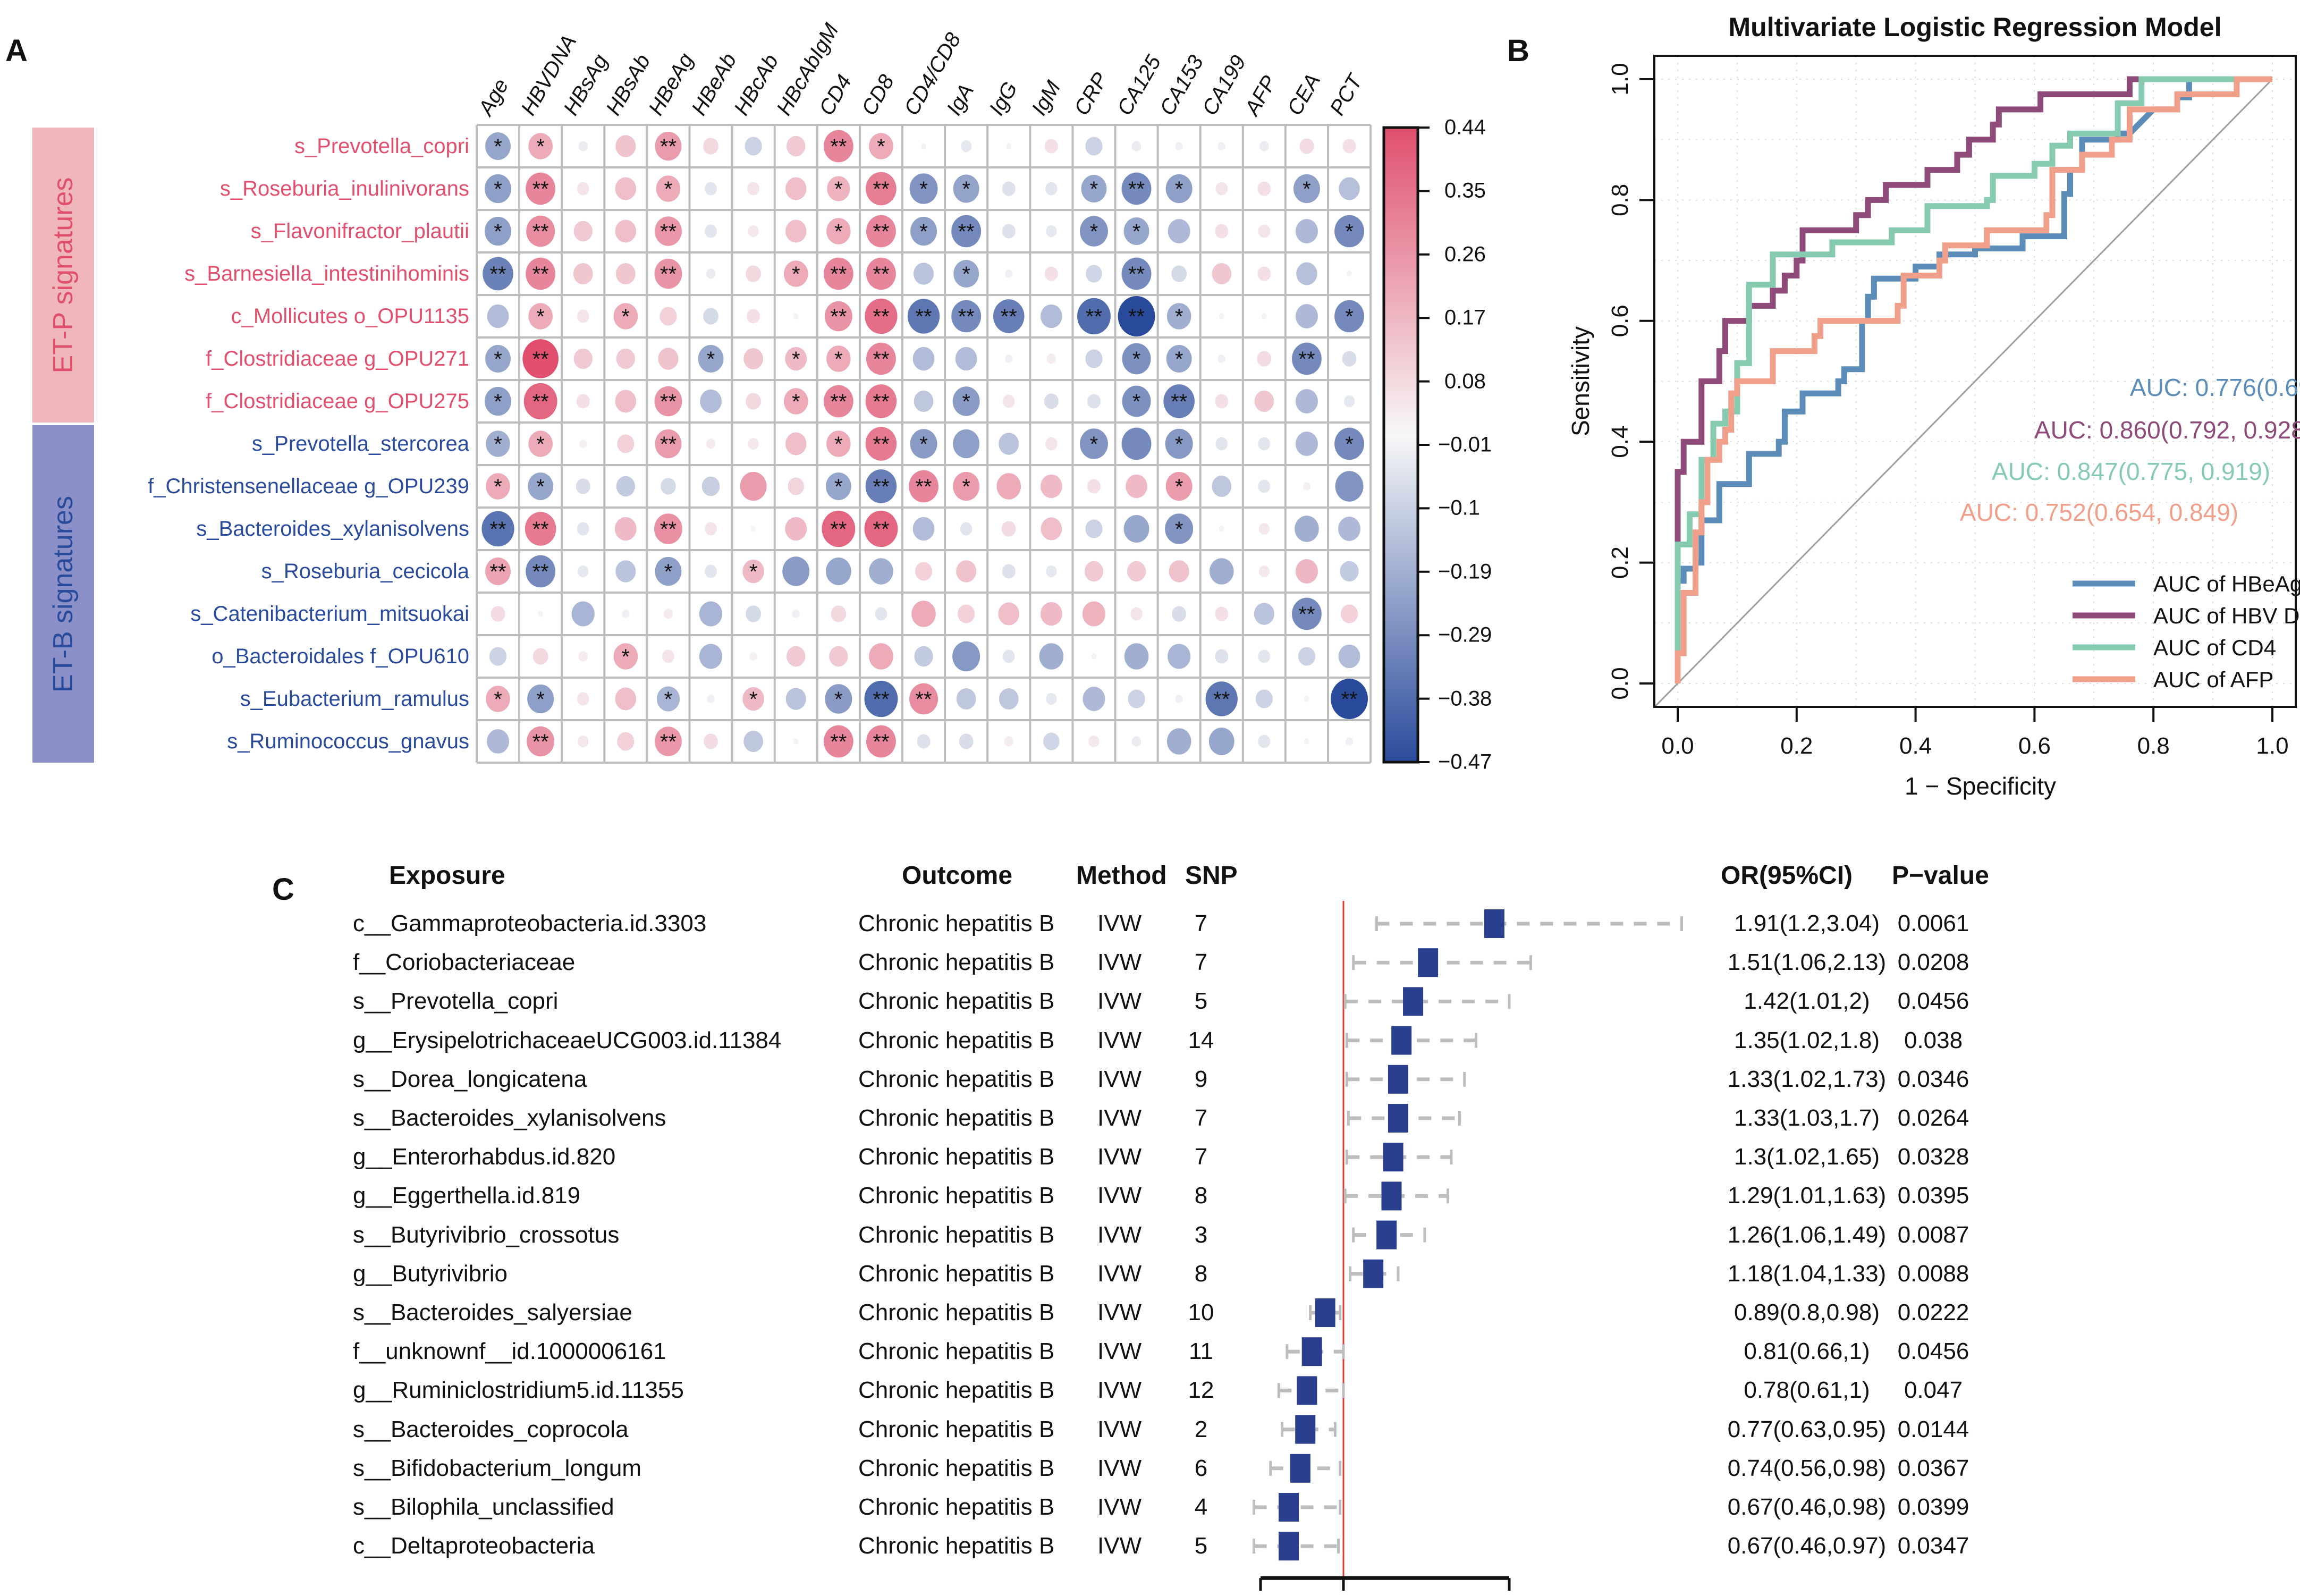  I want to click on mr-cell-exposure: f__unknownf__id.1000006161, so click(509, 1351).